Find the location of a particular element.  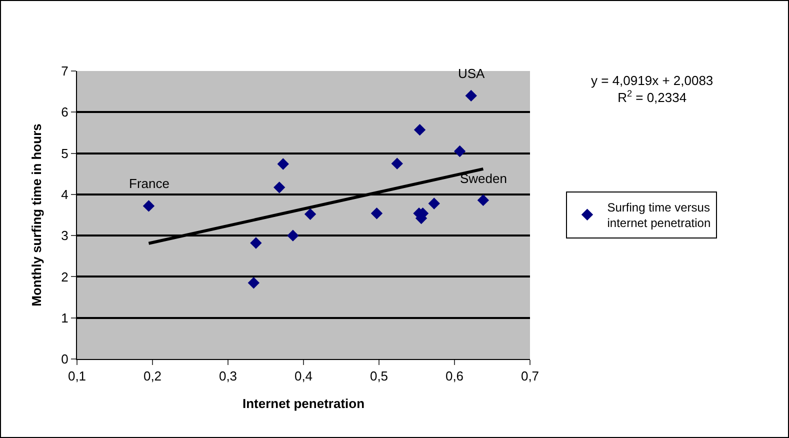

y-tick-label: 1 is located at coordinates (64, 318).